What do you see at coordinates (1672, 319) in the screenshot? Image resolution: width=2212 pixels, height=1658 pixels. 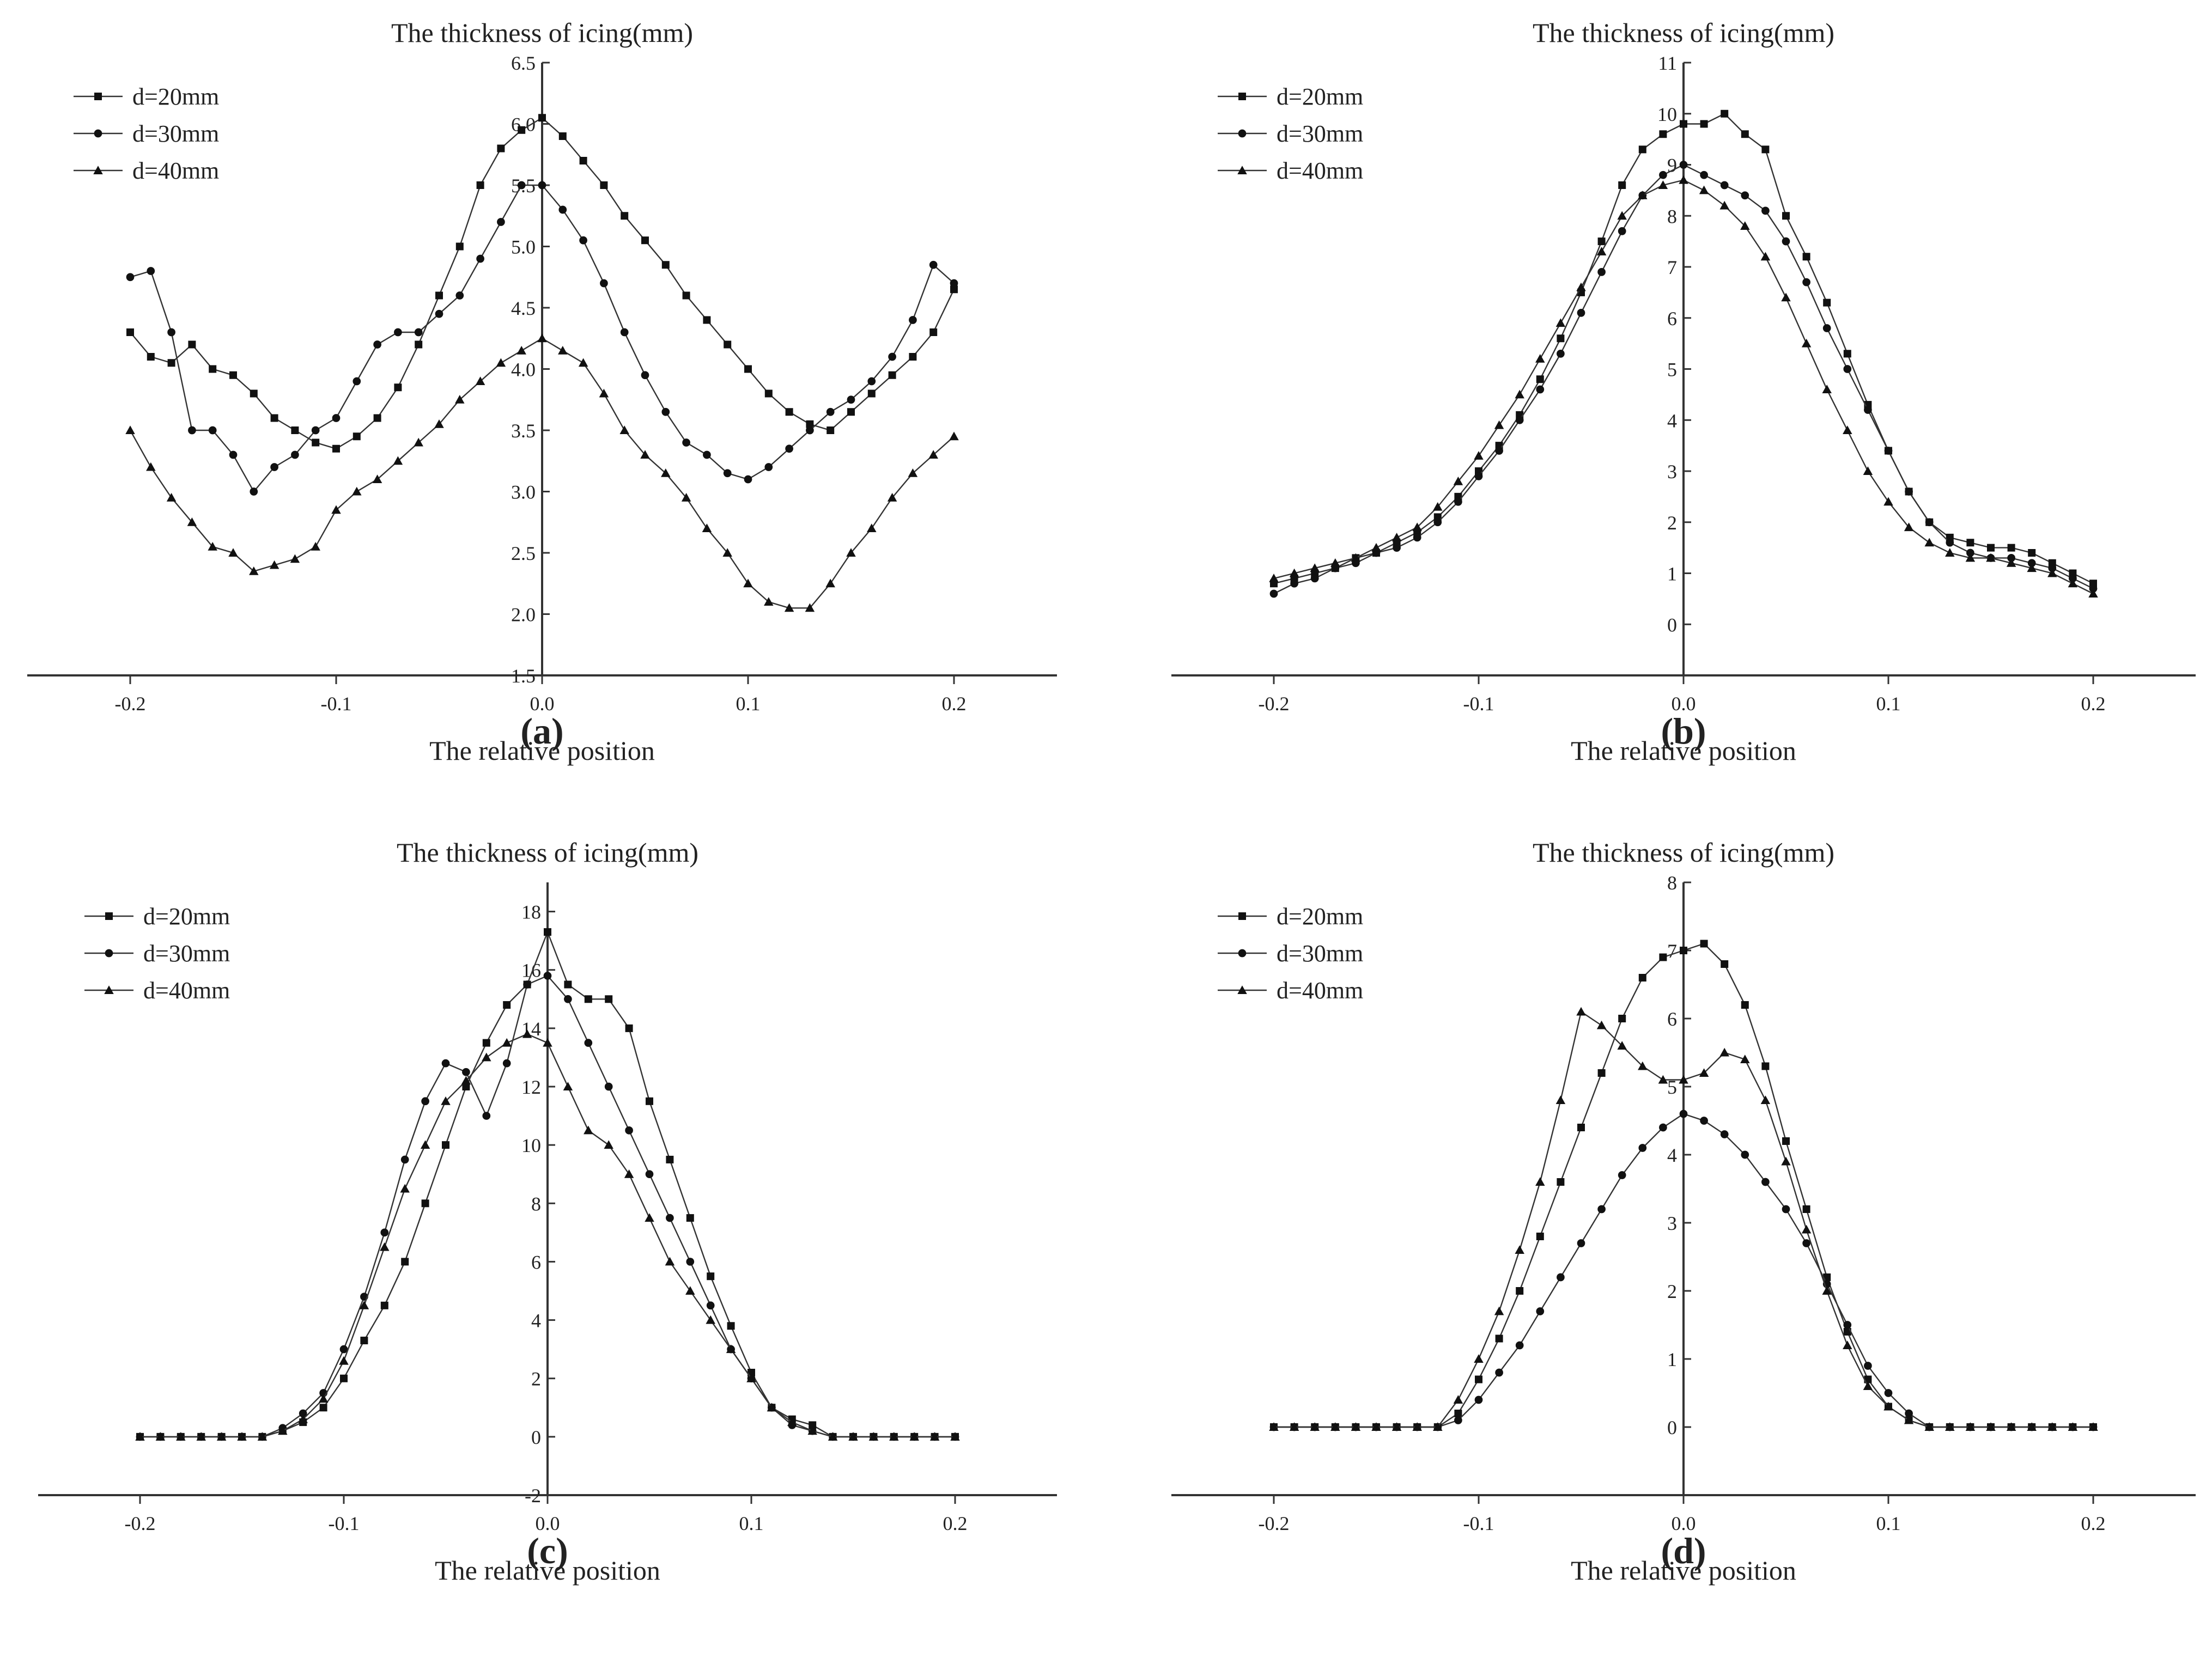 I see `panel-b-y-tick-label: 6` at bounding box center [1672, 319].